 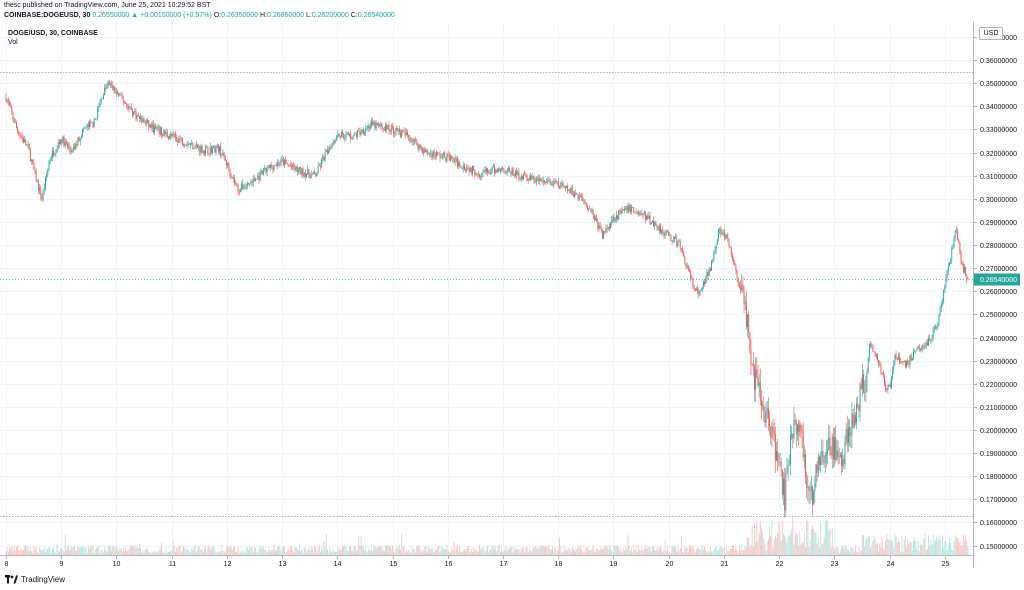 I want to click on x-tick-label: 25, so click(x=946, y=564).